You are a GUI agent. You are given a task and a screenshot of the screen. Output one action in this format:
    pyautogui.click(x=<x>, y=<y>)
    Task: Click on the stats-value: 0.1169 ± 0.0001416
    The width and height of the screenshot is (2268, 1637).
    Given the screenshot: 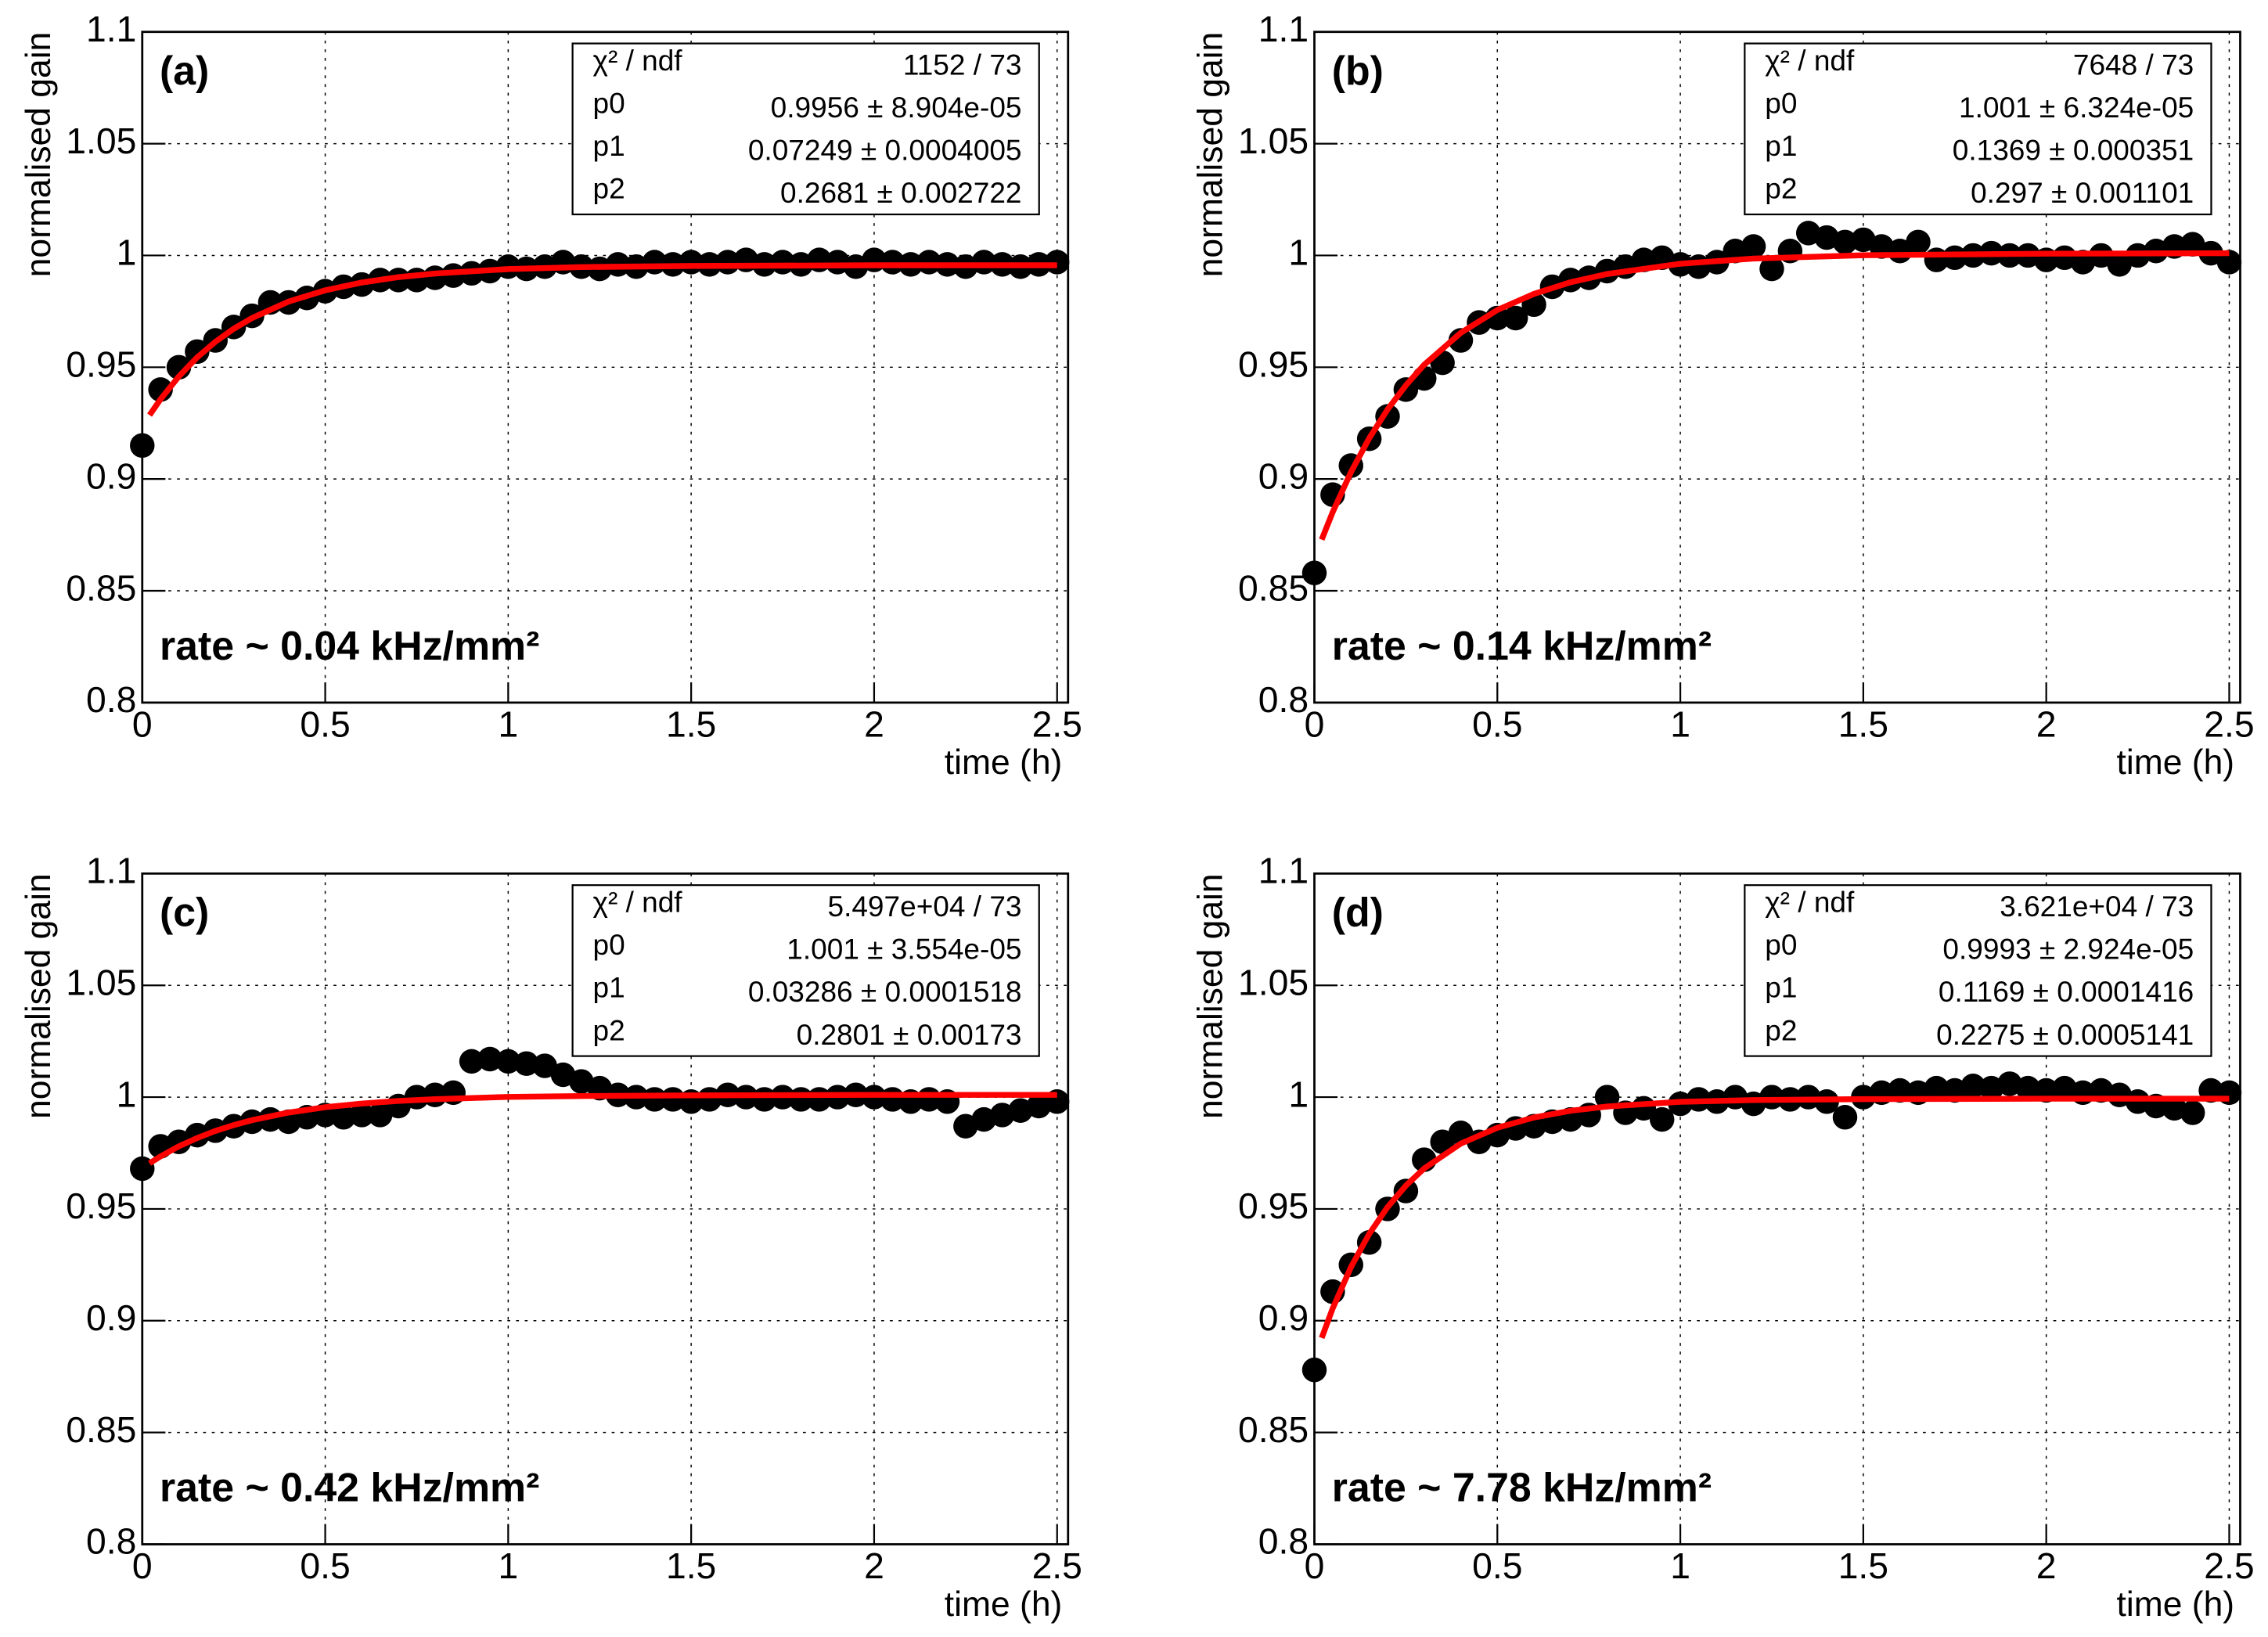 What is the action you would take?
    pyautogui.click(x=2066, y=991)
    